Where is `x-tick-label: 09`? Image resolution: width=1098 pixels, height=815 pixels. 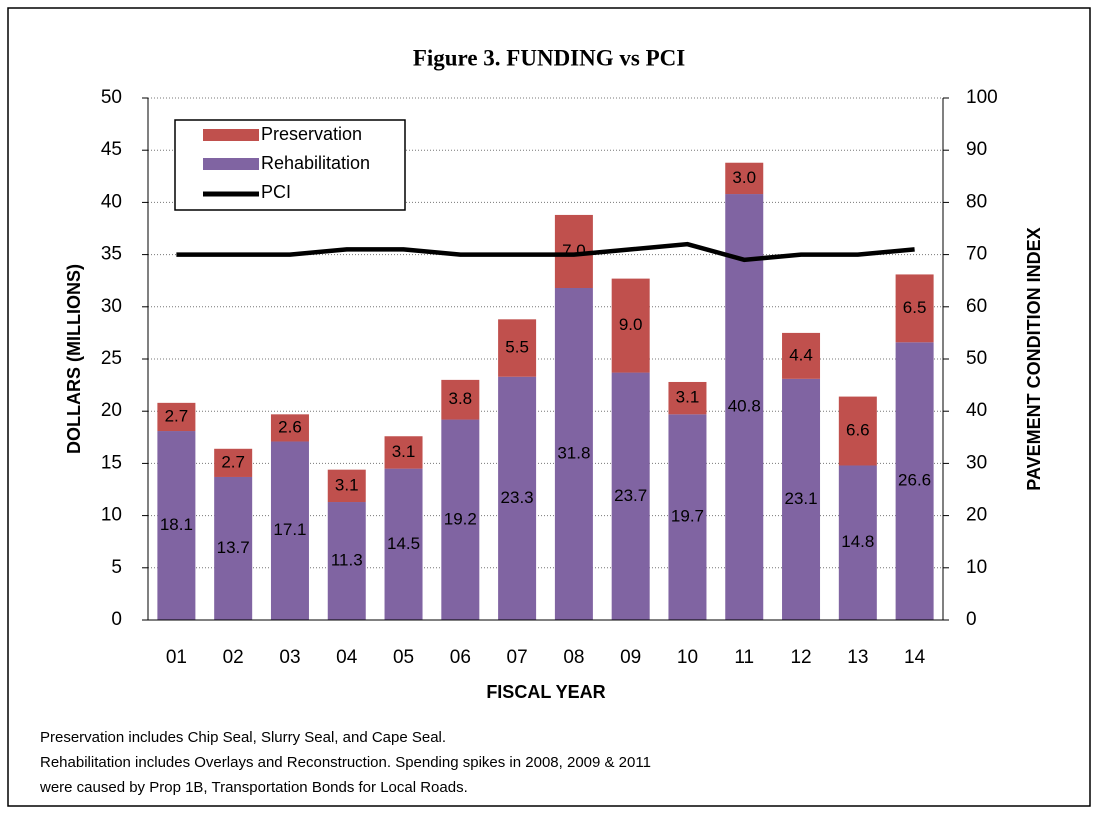
x-tick-label: 09 is located at coordinates (630, 657).